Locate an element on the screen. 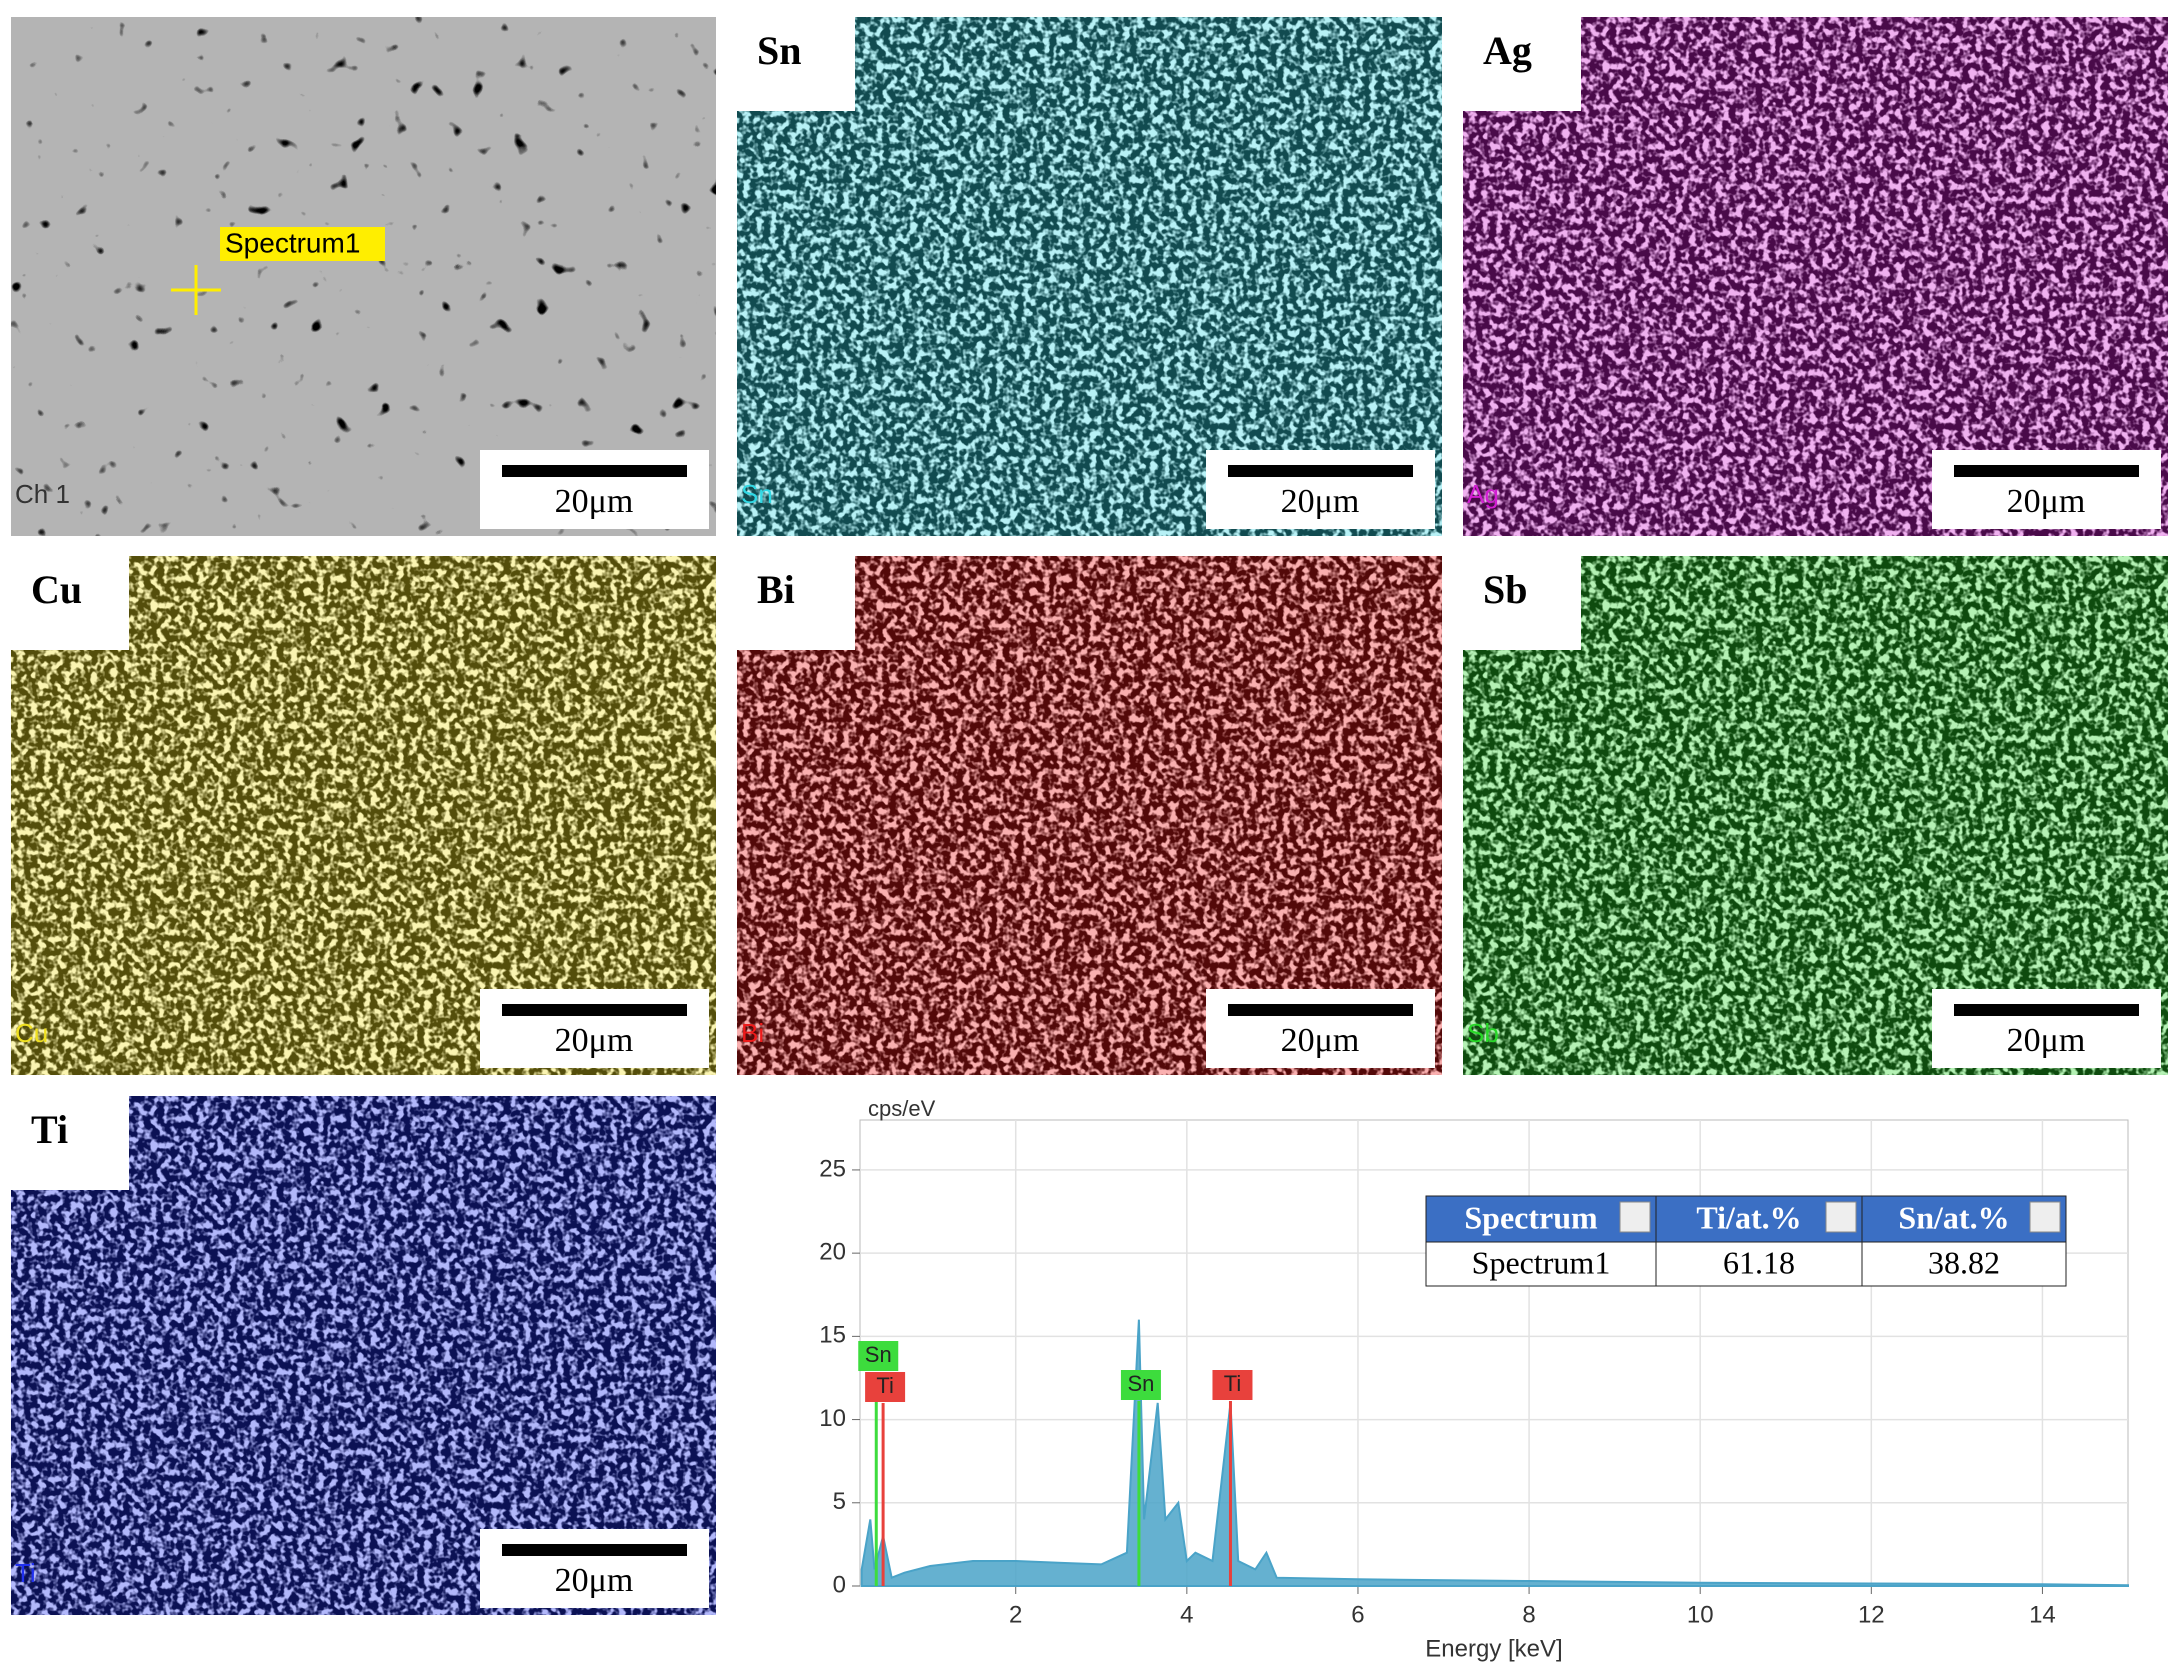 The width and height of the screenshot is (2181, 1666). map-signal is located at coordinates (363, 815).